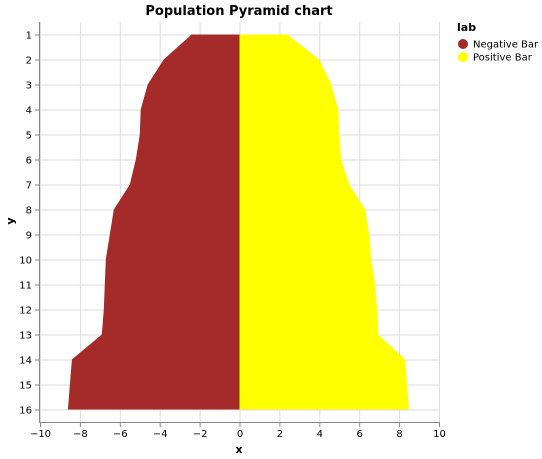 The image size is (542, 459). Describe the element at coordinates (25, 286) in the screenshot. I see `y-tick-label: 11` at that location.